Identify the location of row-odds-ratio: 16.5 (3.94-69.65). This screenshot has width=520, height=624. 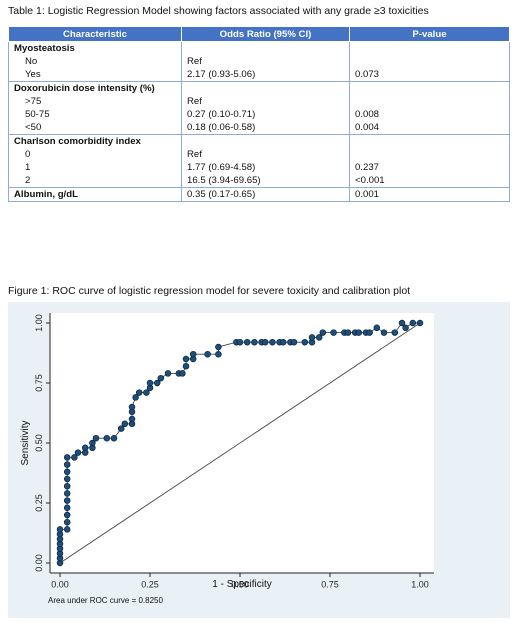
(265, 181).